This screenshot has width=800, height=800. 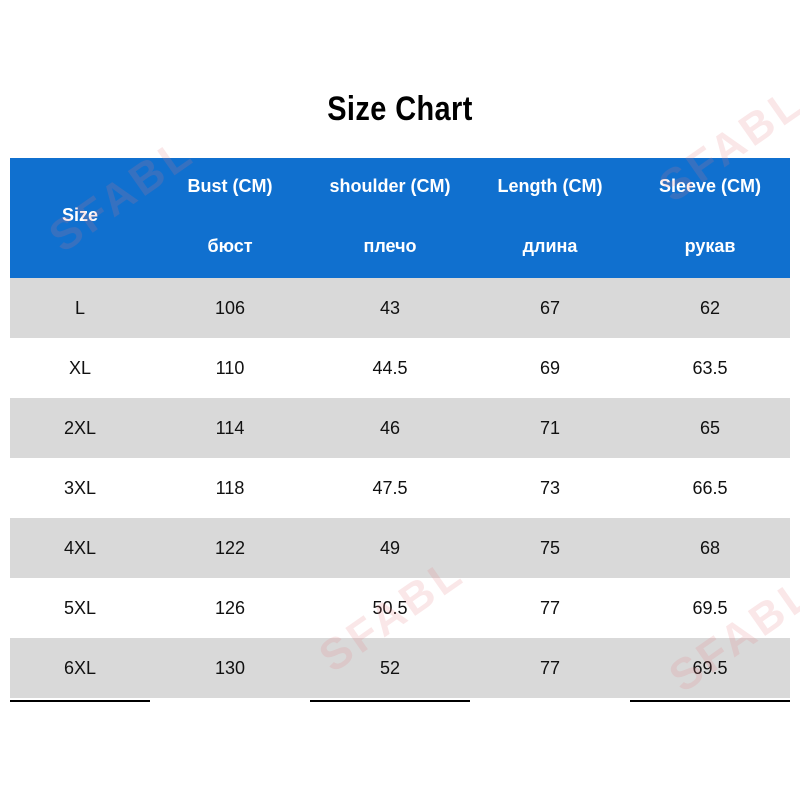 I want to click on table-row: 2XL 114 46 71 65, so click(x=400, y=428).